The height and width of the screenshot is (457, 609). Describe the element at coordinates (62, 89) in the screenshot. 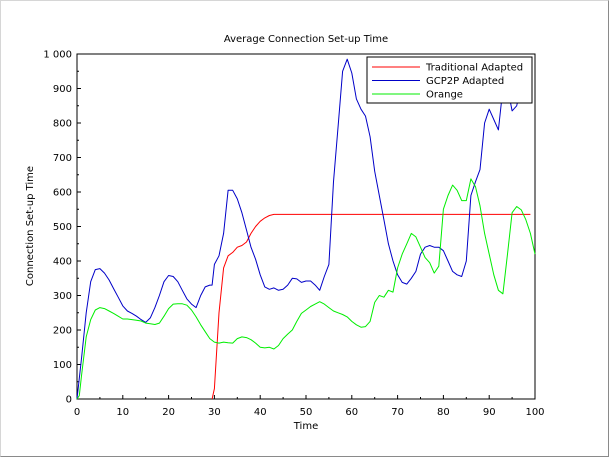

I see `y-tick-label: 900` at that location.